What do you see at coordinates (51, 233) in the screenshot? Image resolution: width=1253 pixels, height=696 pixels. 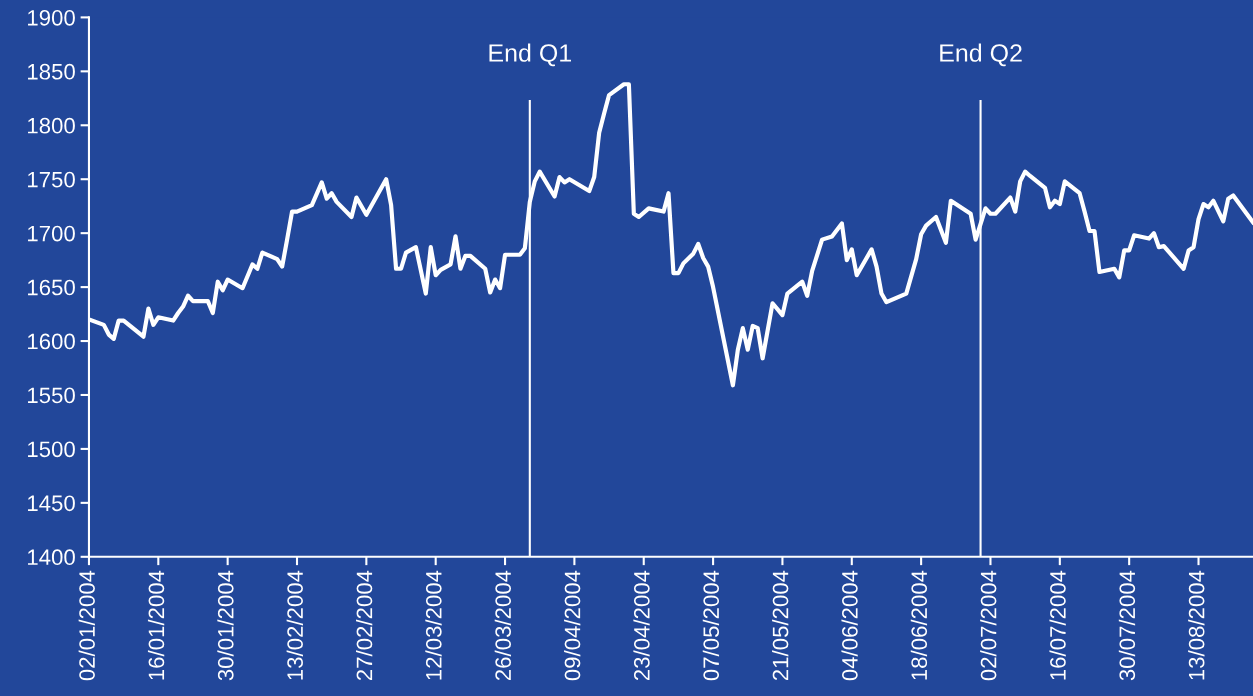 I see `y-tick-label: 1700` at bounding box center [51, 233].